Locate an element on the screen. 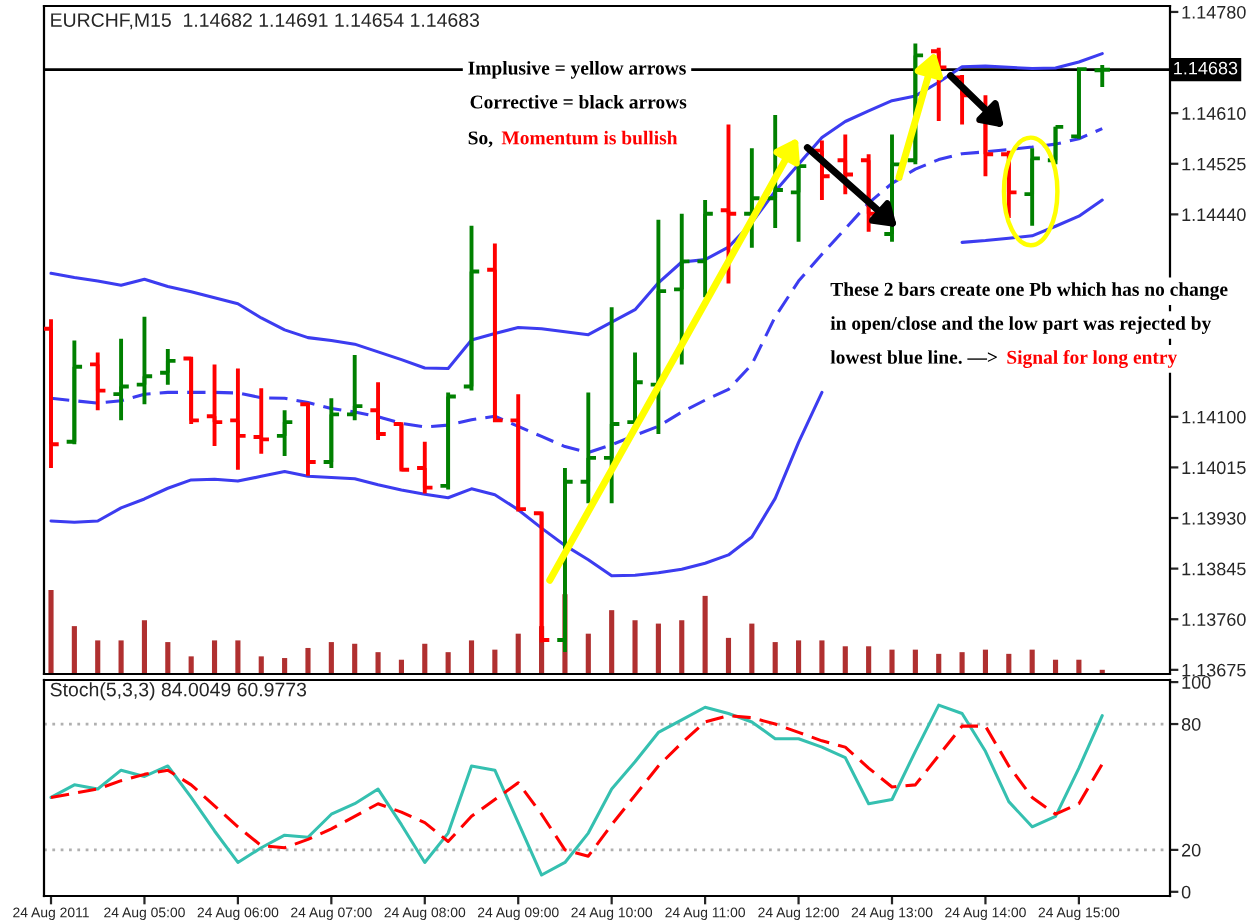  annotation: These 2 bars create one Pb which has no change is located at coordinates (1029, 291).